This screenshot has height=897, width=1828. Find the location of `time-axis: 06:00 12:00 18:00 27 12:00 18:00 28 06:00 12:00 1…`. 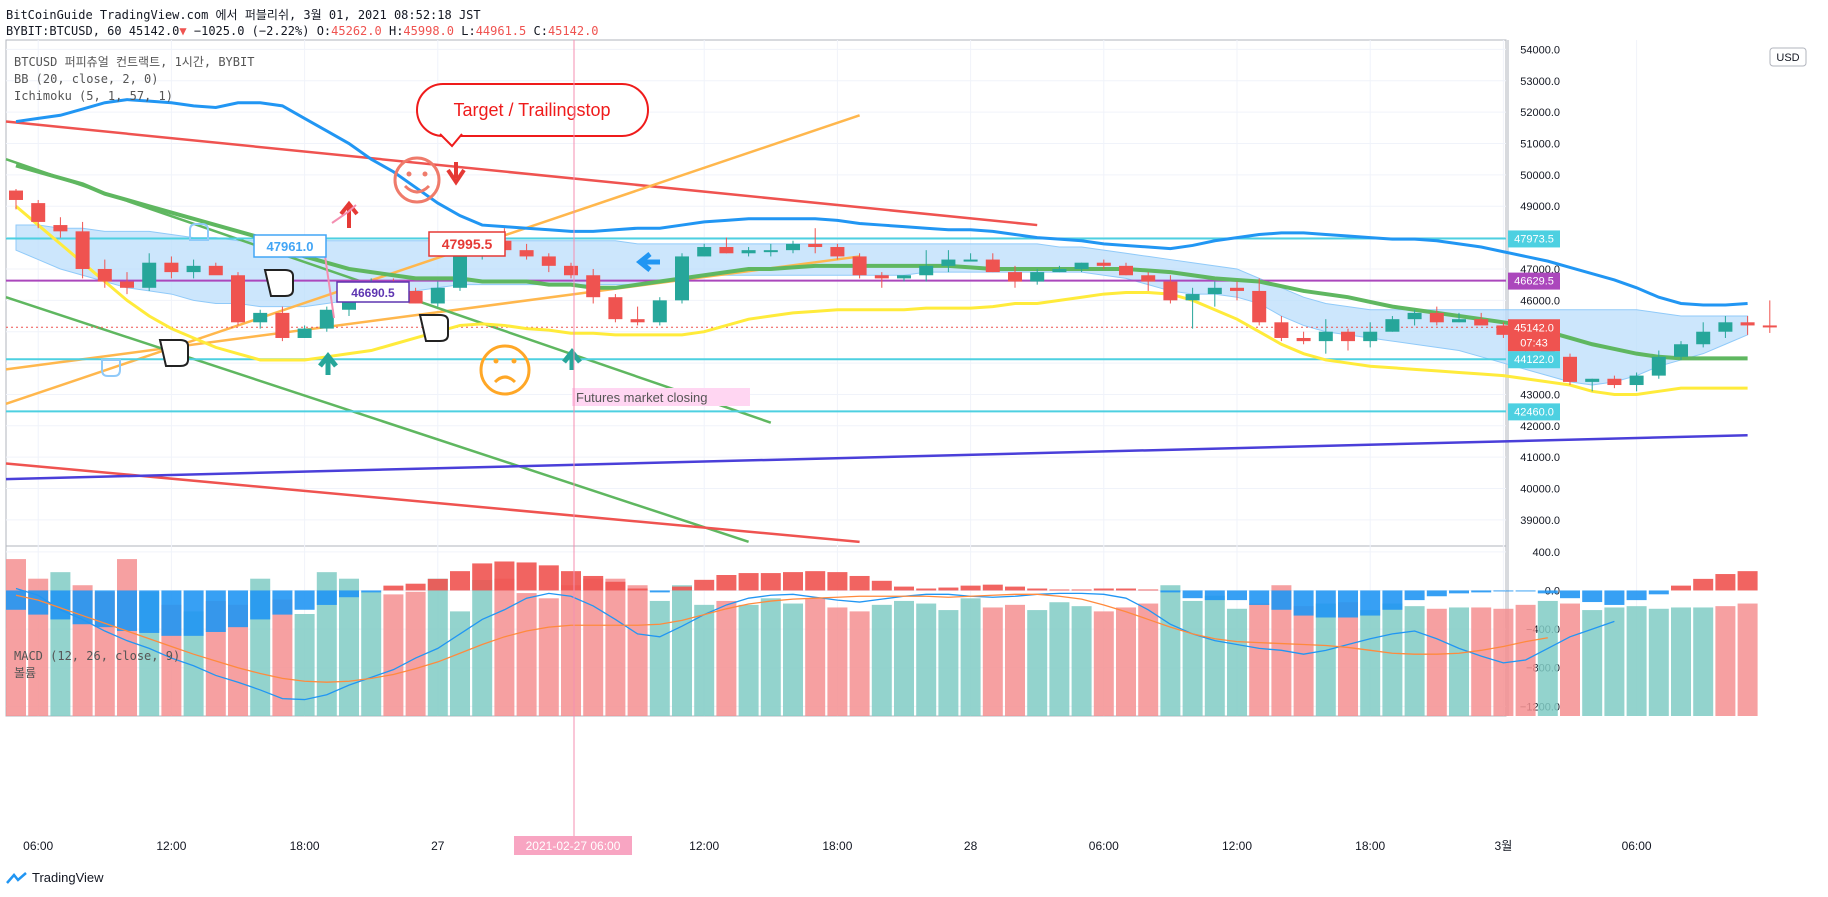

time-axis: 06:00 12:00 18:00 27 12:00 18:00 28 06:00 12:00 1… is located at coordinates (837, 846).